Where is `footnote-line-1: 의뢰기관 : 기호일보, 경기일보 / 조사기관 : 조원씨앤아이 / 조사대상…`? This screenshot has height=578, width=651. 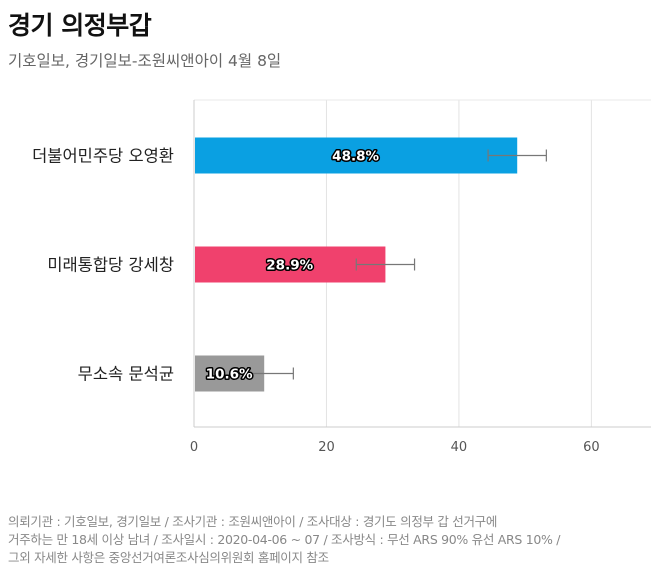 footnote-line-1: 의뢰기관 : 기호일보, 경기일보 / 조사기관 : 조원씨앤아이 / 조사대상… is located at coordinates (253, 521).